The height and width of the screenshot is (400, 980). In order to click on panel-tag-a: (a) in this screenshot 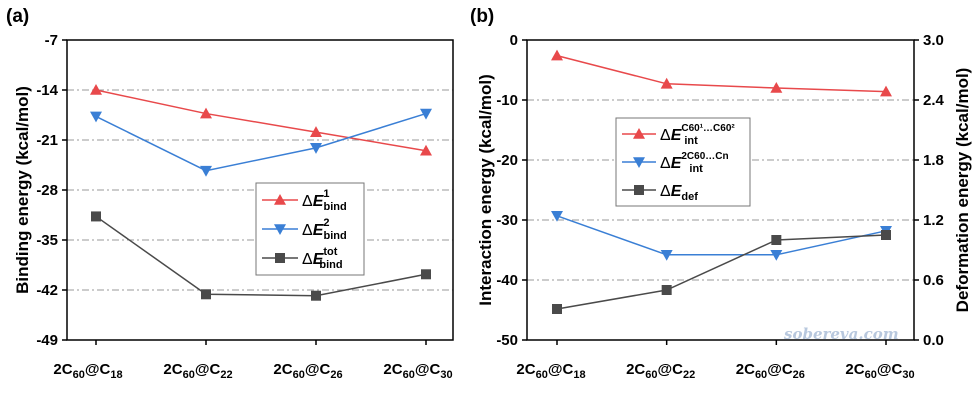, I will do `click(17, 16)`.